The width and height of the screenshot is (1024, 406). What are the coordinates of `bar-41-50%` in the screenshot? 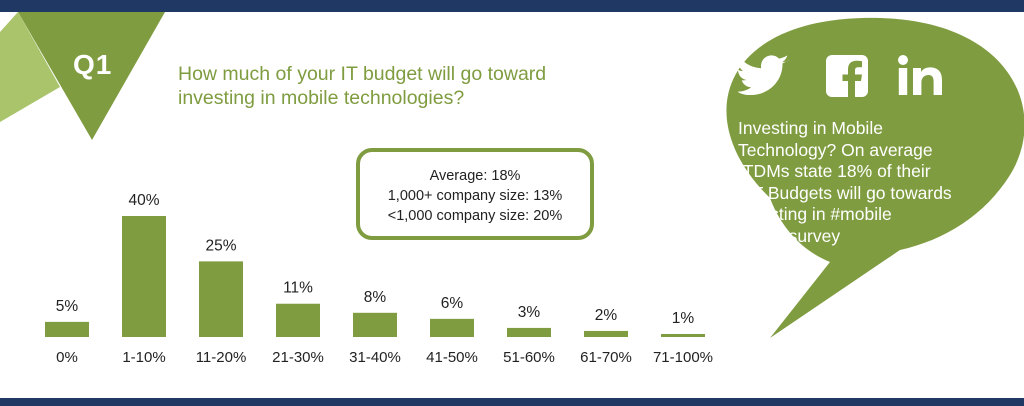 It's located at (452, 327).